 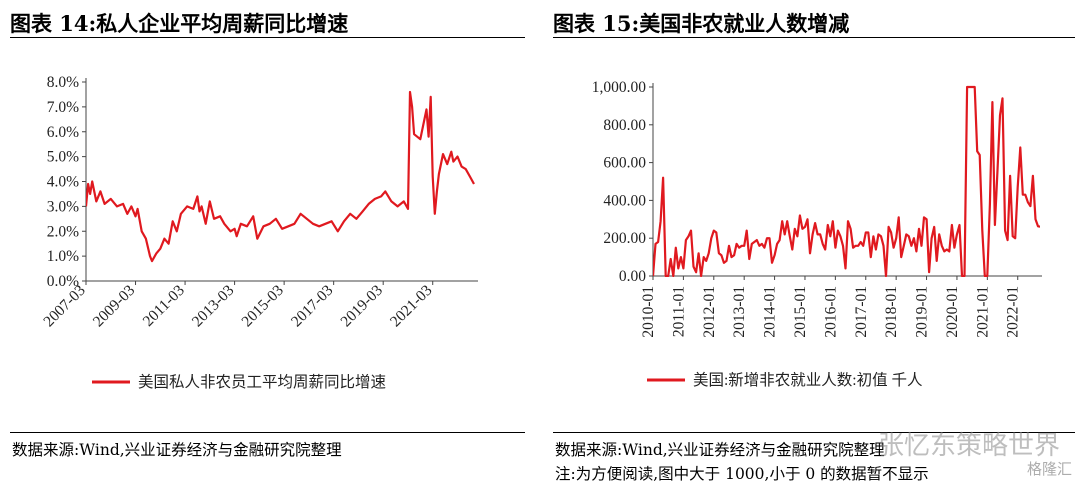 I want to click on x-tick-label: 2021-03, so click(x=411, y=306).